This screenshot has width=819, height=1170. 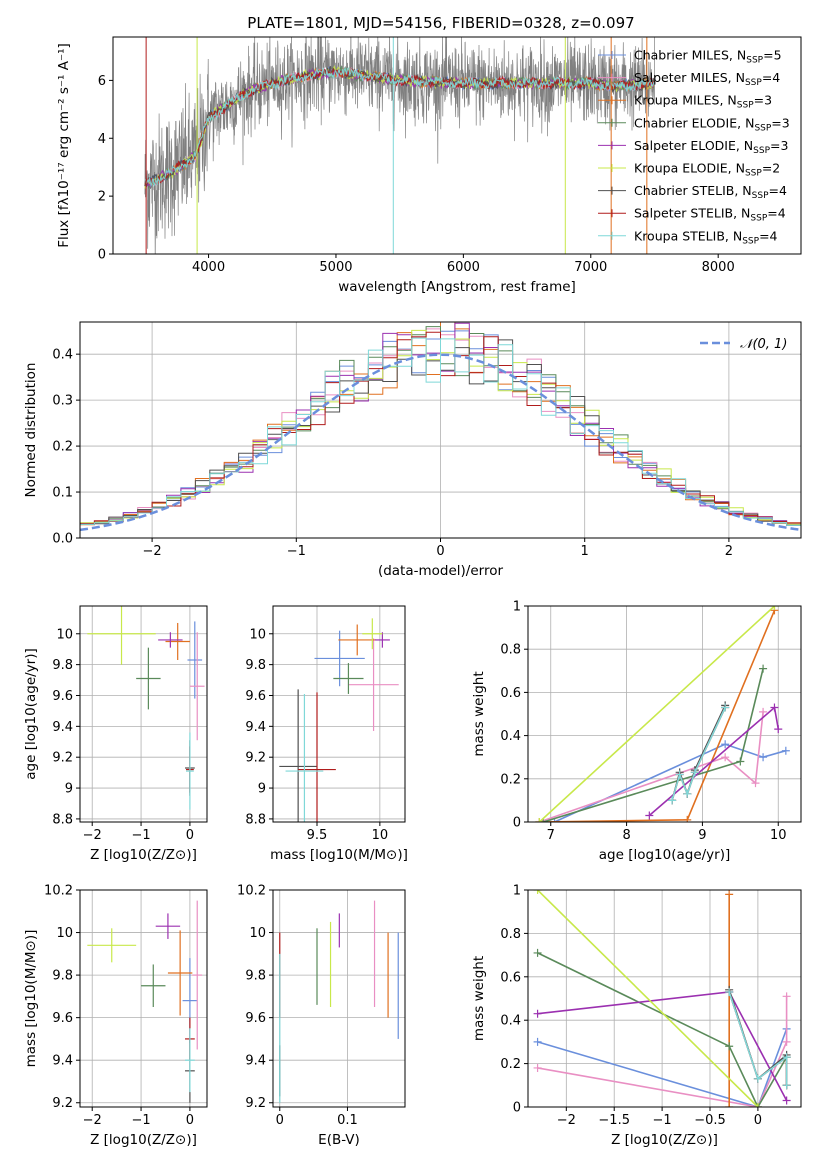 What do you see at coordinates (551, 835) in the screenshot?
I see `x-tick-label: 7` at bounding box center [551, 835].